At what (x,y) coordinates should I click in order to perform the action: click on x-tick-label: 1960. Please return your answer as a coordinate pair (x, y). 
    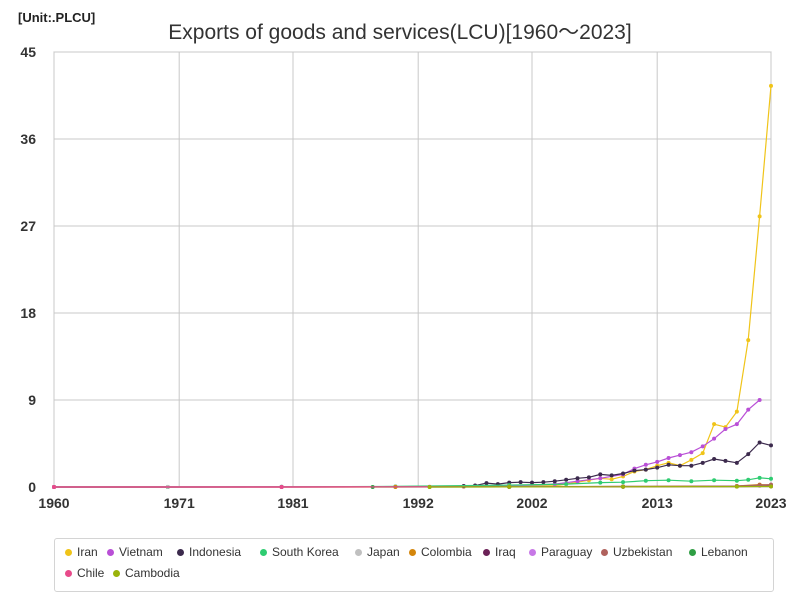
    Looking at the image, I should click on (53, 503).